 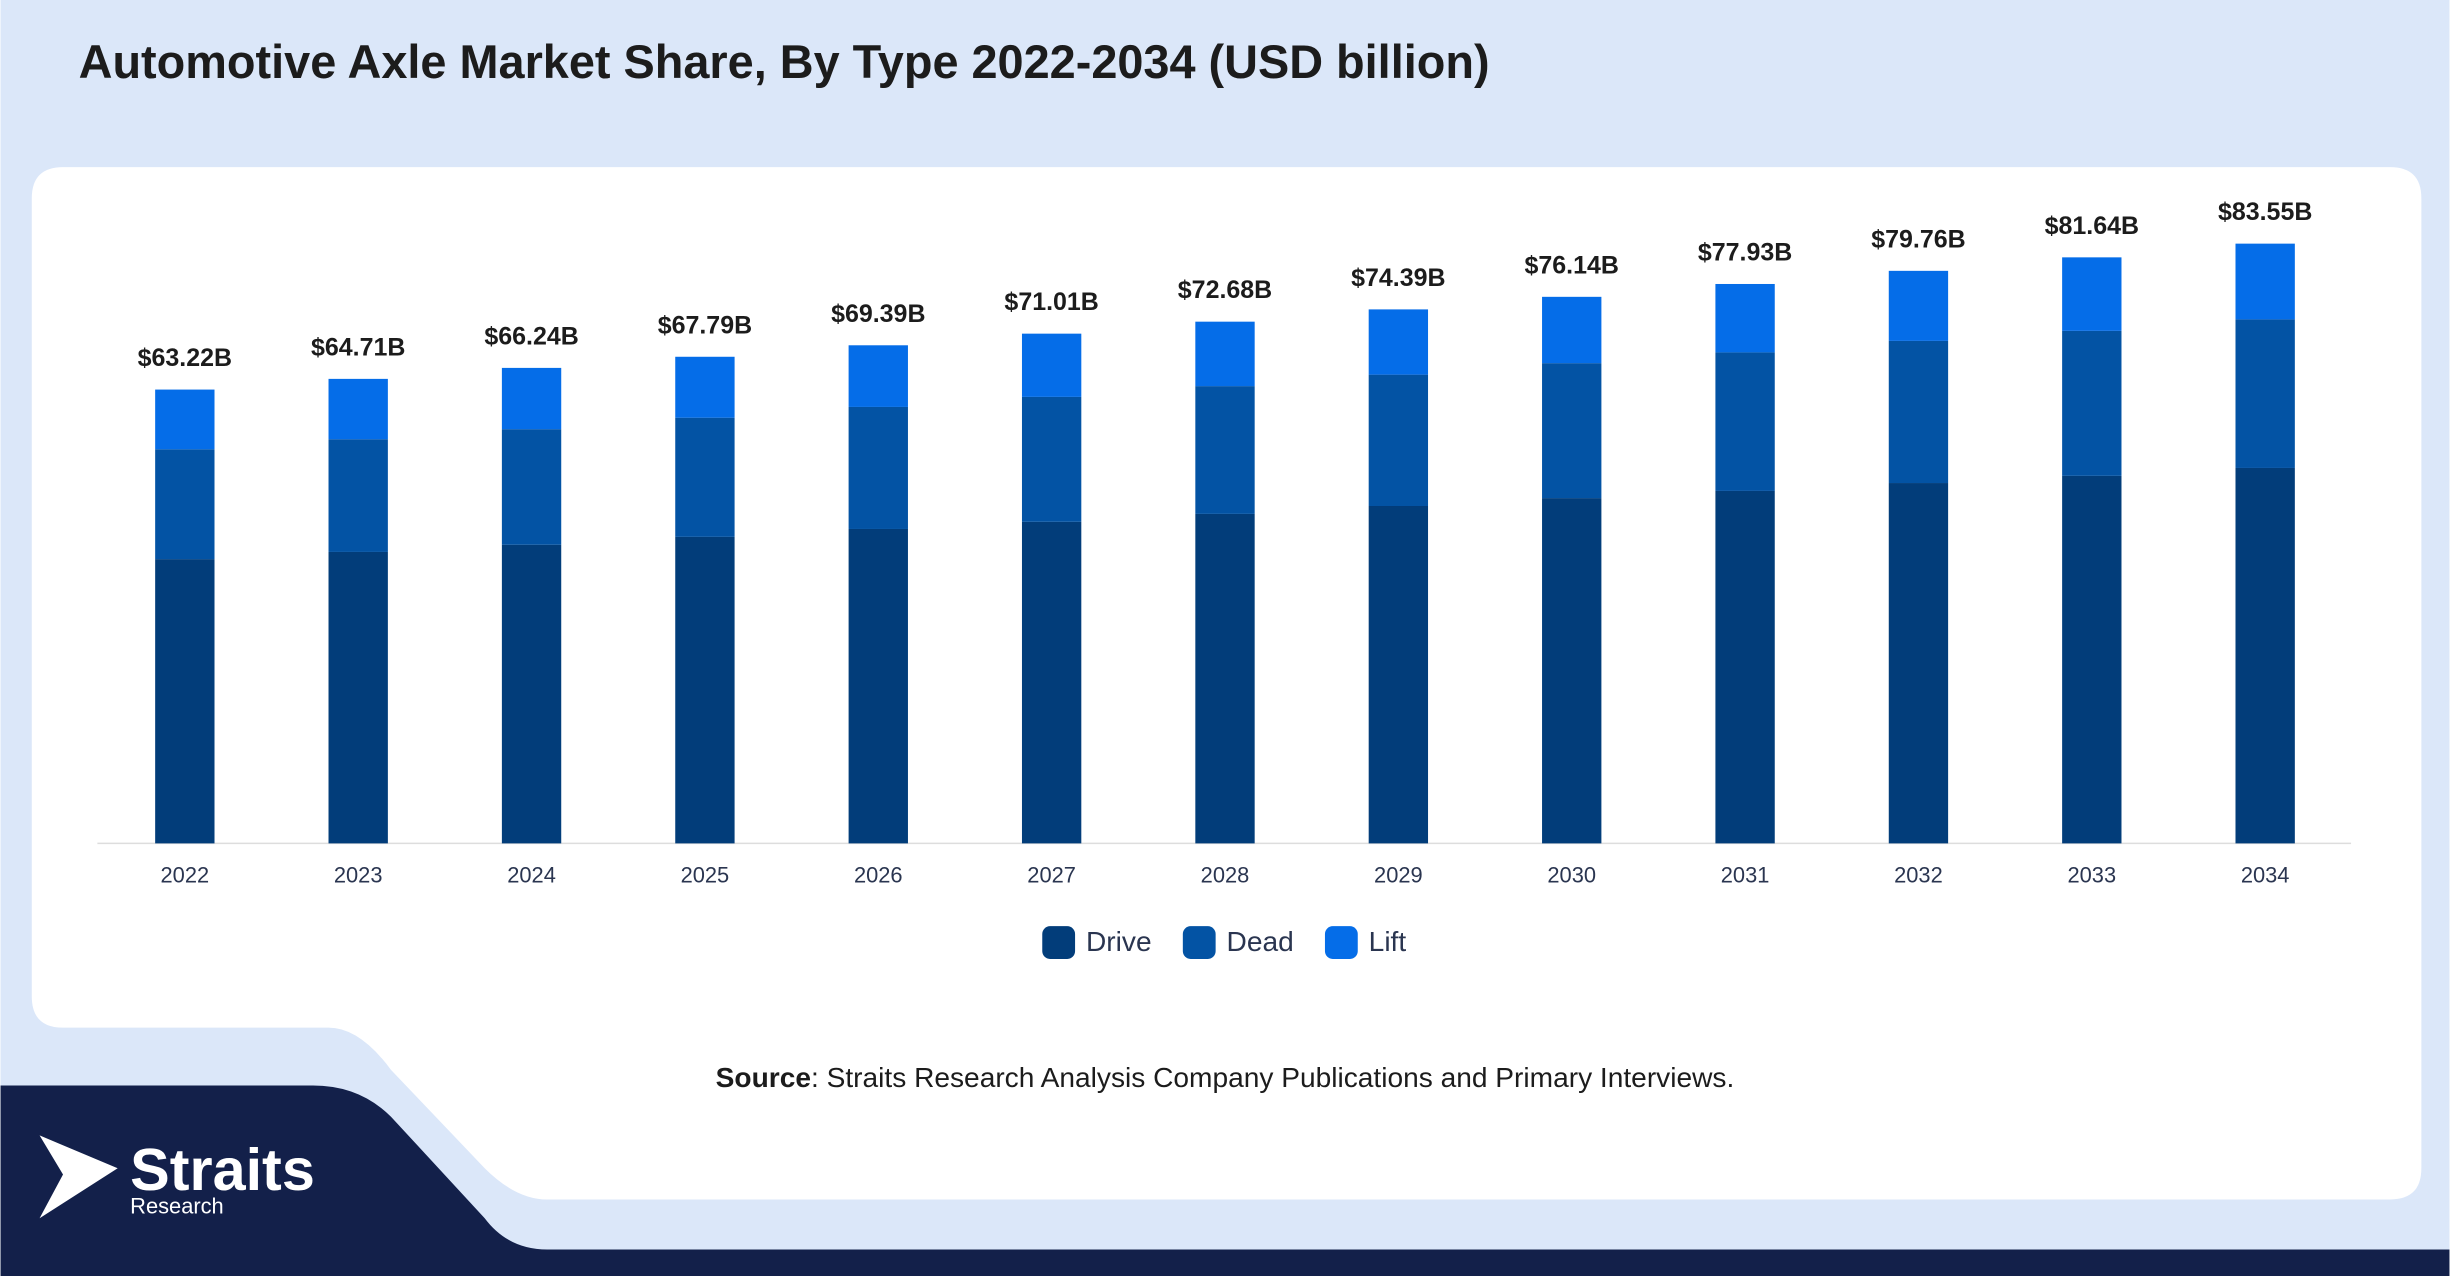 What do you see at coordinates (1572, 265) in the screenshot?
I see `total-label: $76.14B` at bounding box center [1572, 265].